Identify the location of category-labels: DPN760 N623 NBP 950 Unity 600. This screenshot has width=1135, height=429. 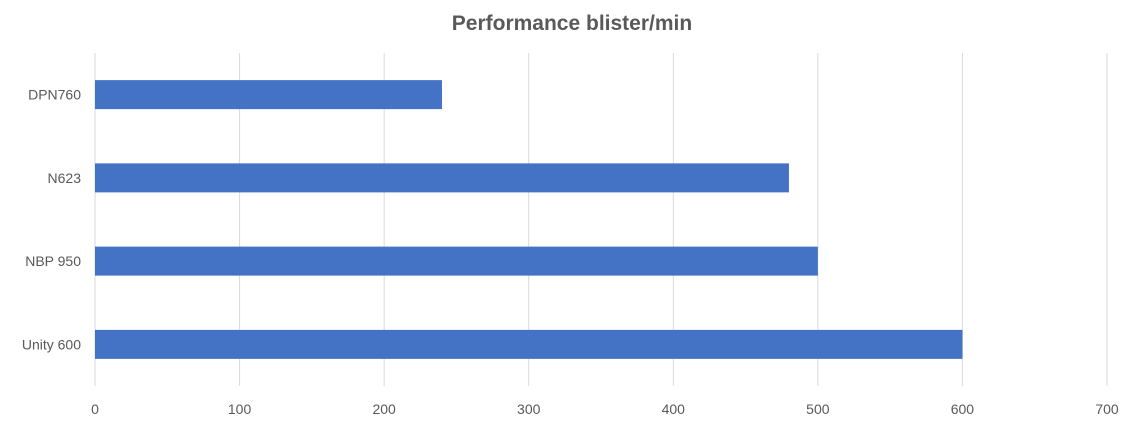
(51, 220).